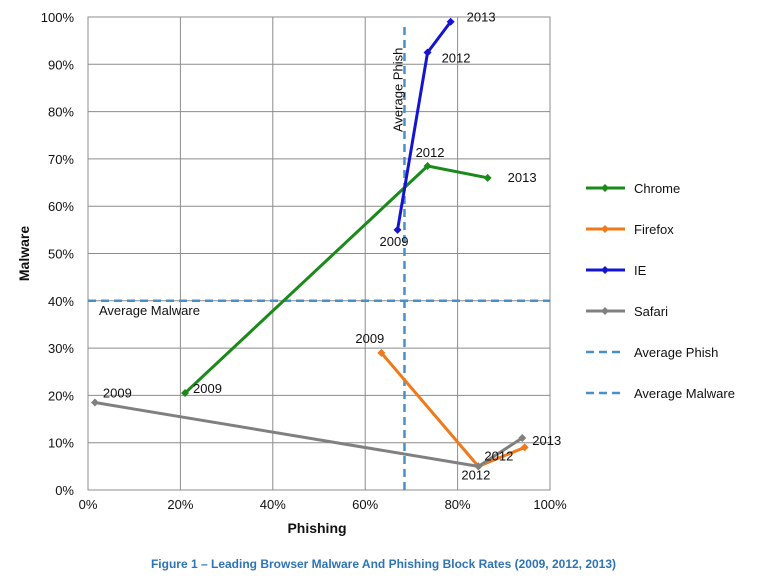  What do you see at coordinates (117, 392) in the screenshot?
I see `safari-data-label: 2009` at bounding box center [117, 392].